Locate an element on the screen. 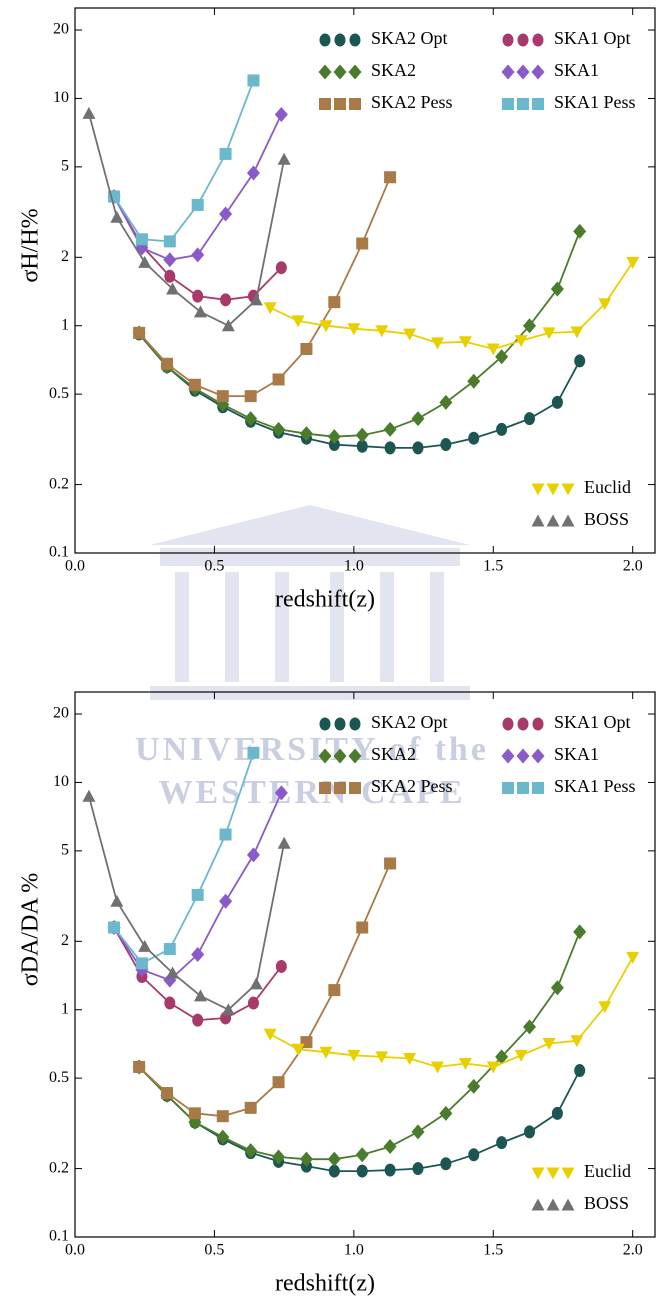 This screenshot has height=1303, width=656. y-tick-label: 5 is located at coordinates (65, 850).